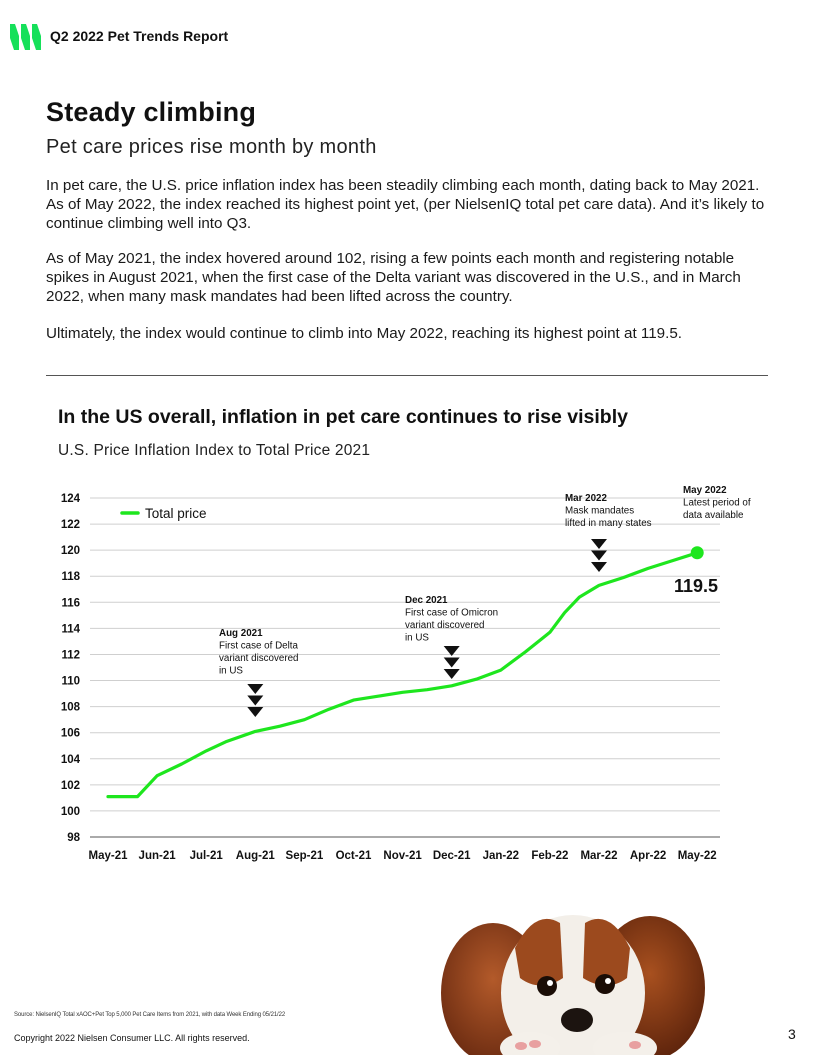 The width and height of the screenshot is (815, 1055). Describe the element at coordinates (717, 503) in the screenshot. I see `annotation-text: Latest period of` at that location.